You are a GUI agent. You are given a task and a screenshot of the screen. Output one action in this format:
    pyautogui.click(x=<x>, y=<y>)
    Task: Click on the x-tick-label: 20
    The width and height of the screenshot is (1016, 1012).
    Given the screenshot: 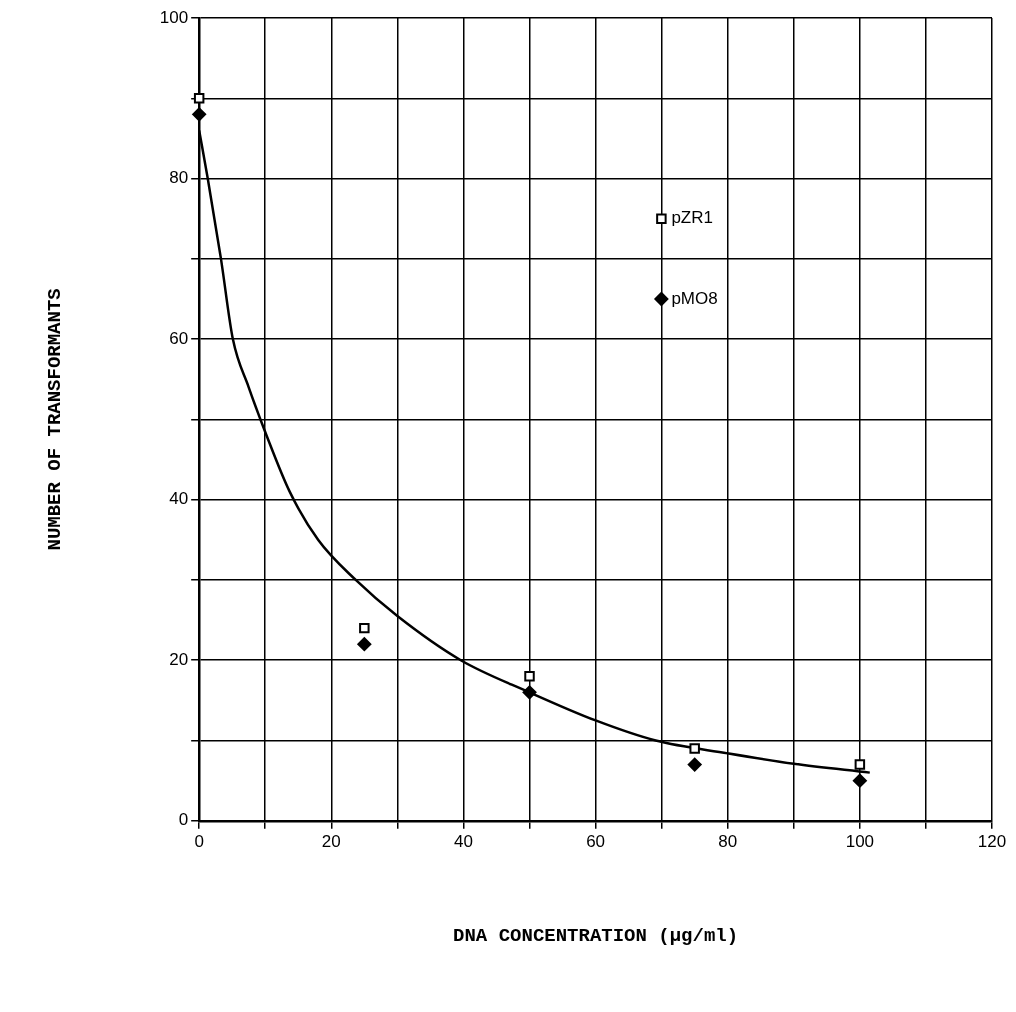 What is the action you would take?
    pyautogui.click(x=331, y=841)
    